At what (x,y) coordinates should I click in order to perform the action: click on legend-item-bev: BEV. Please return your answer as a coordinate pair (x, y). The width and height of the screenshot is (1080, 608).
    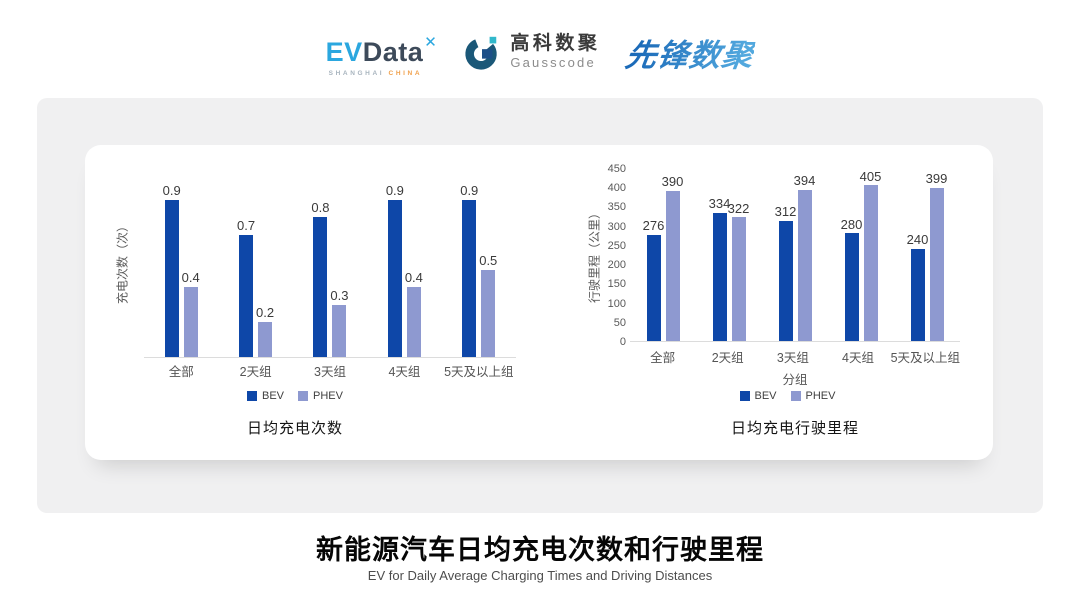
    Looking at the image, I should click on (265, 396).